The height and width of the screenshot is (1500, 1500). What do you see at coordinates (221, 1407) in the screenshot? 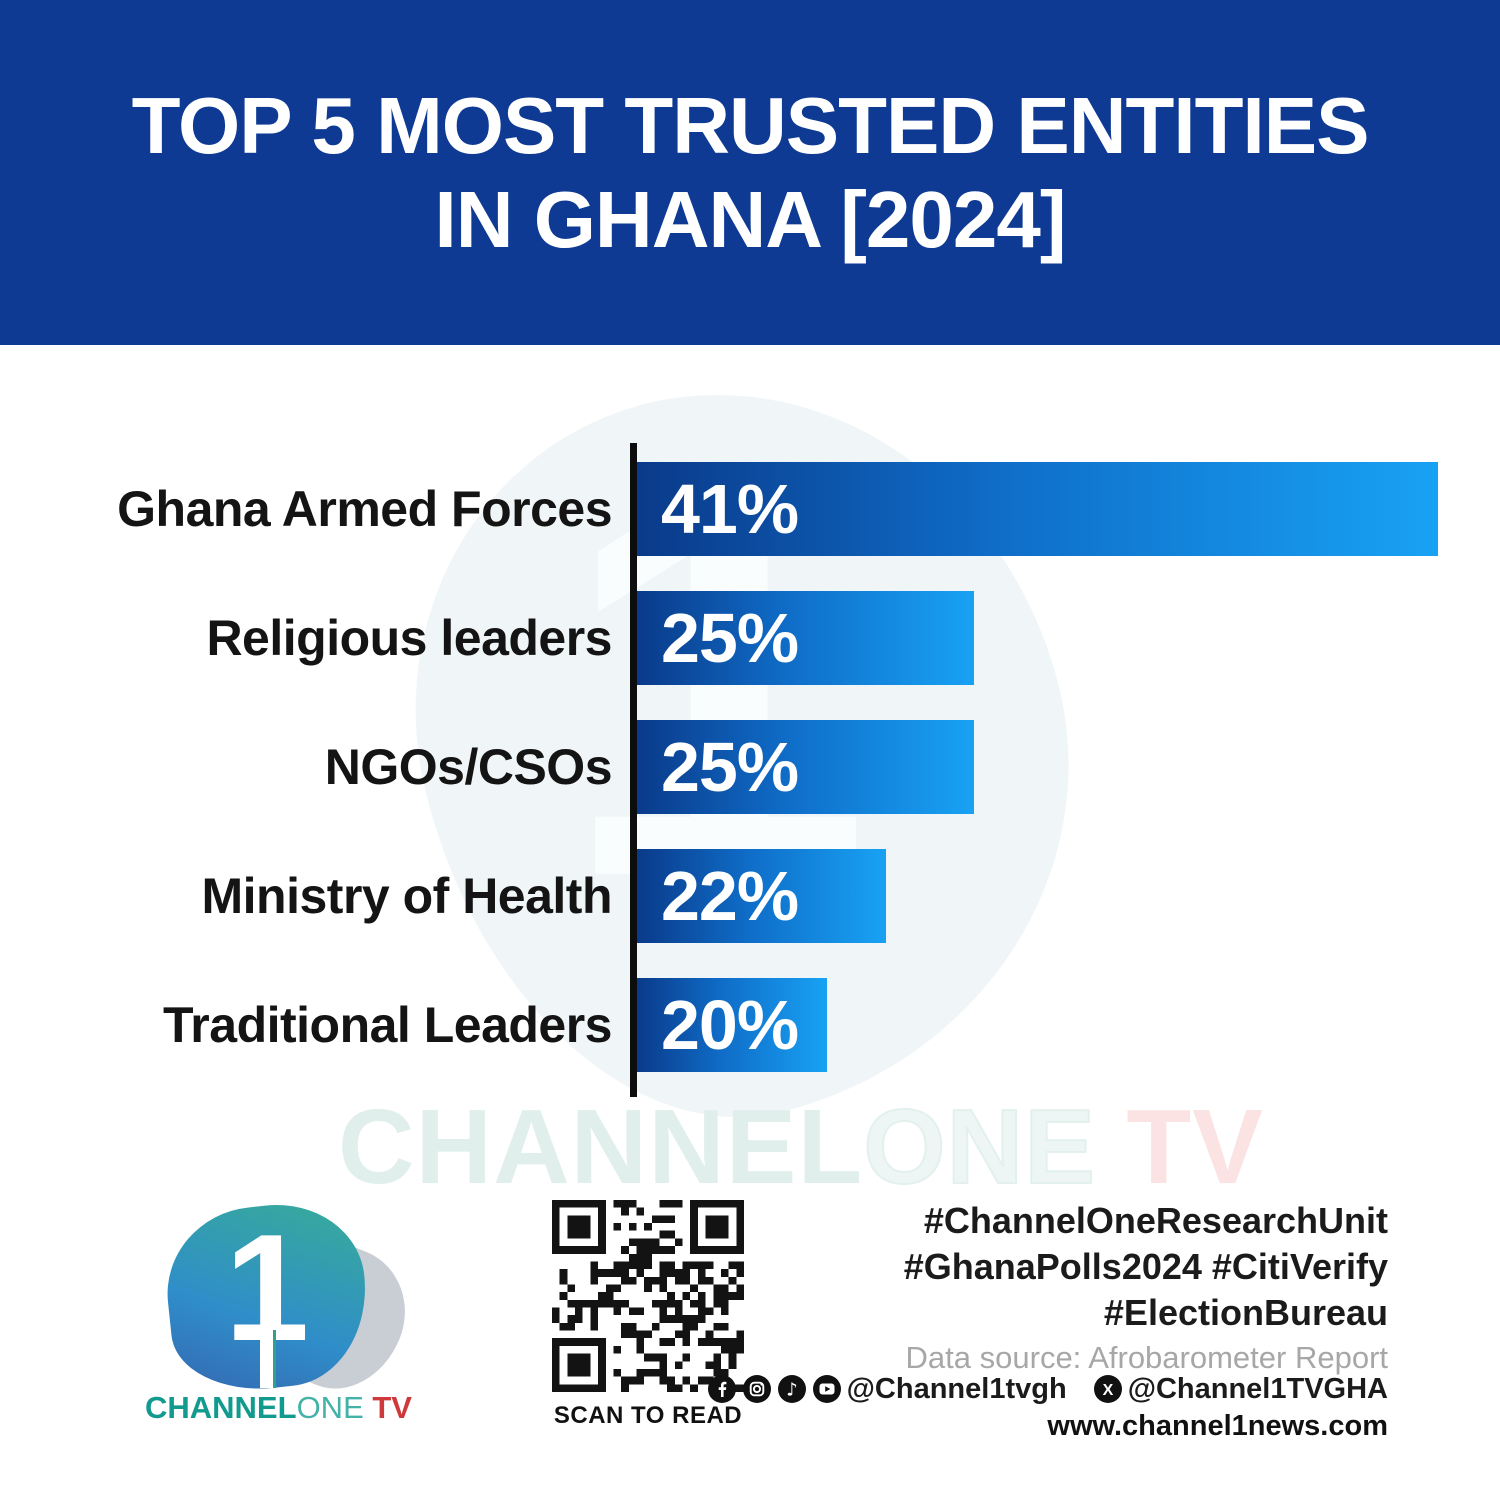
I see `logo-wordmark-channel: CHANNEL` at bounding box center [221, 1407].